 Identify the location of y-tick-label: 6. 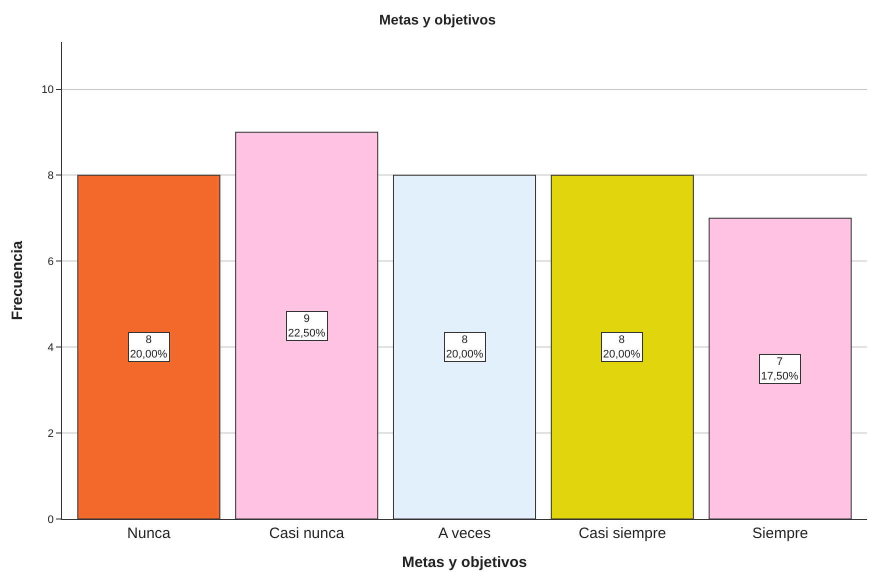
(51, 262).